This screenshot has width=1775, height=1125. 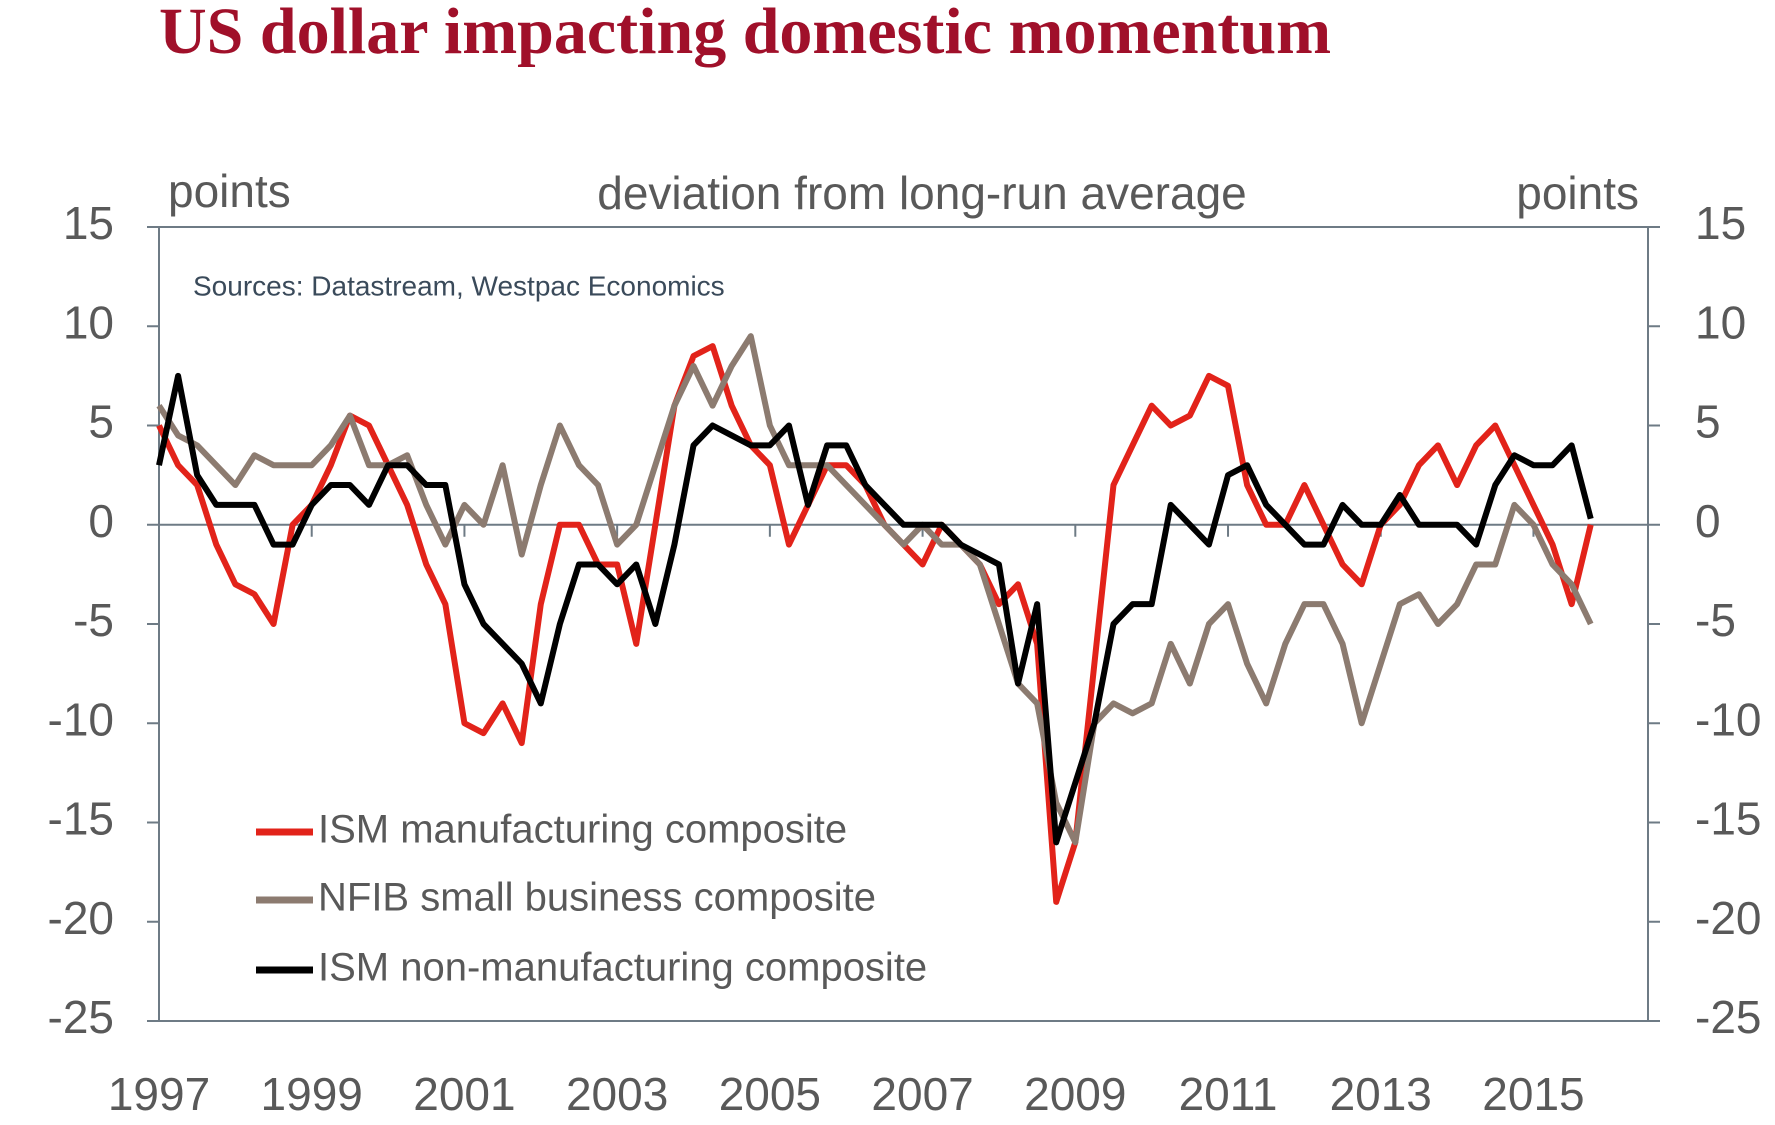 What do you see at coordinates (229, 191) in the screenshot?
I see `y-axis-label: points` at bounding box center [229, 191].